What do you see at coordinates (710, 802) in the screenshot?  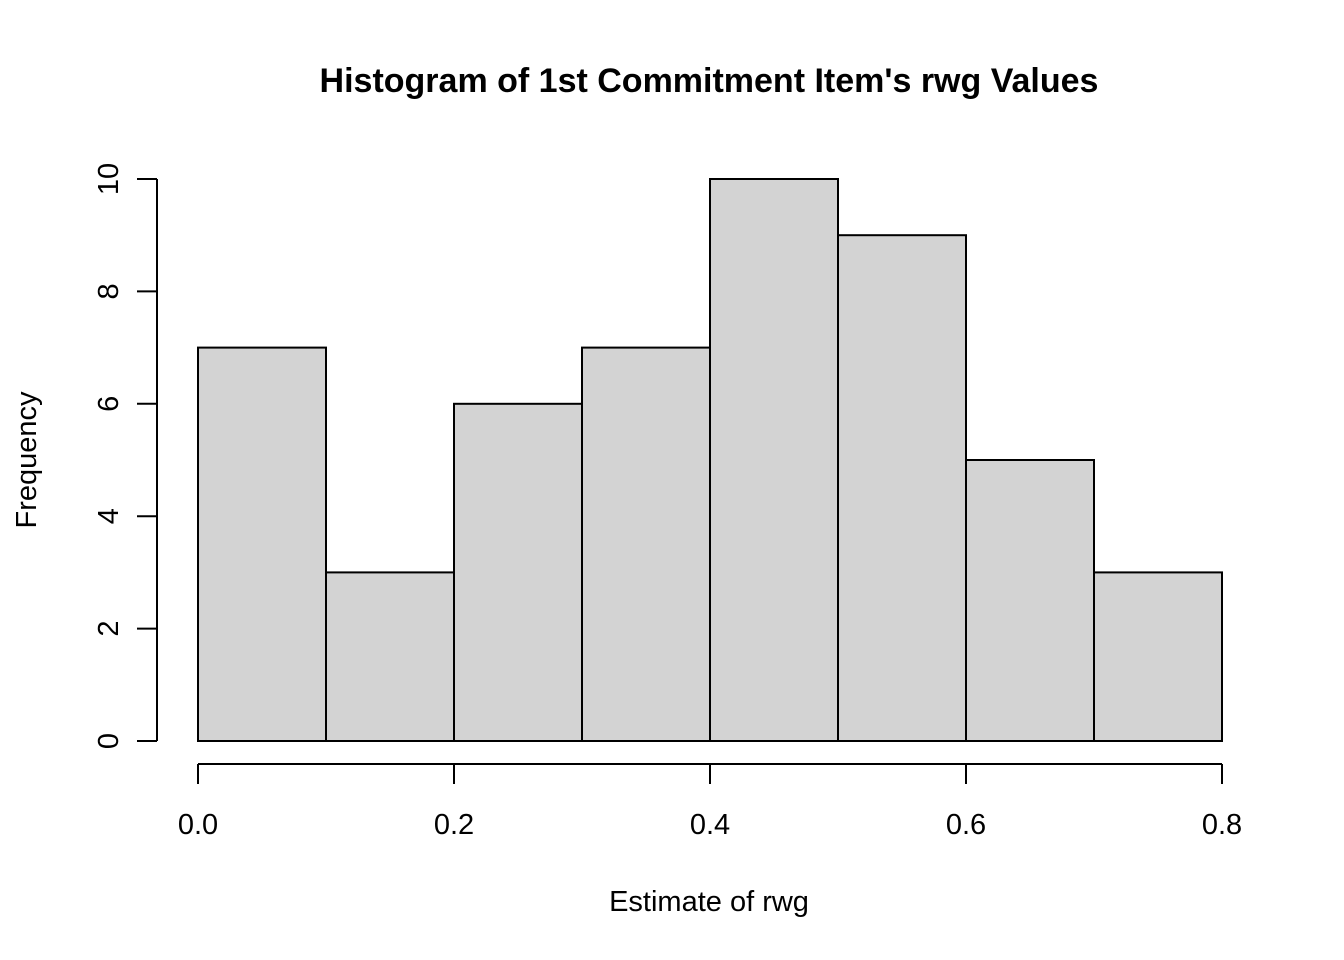 I see `x-axis: 0.0 0.2 0.4 0.6 0.8` at bounding box center [710, 802].